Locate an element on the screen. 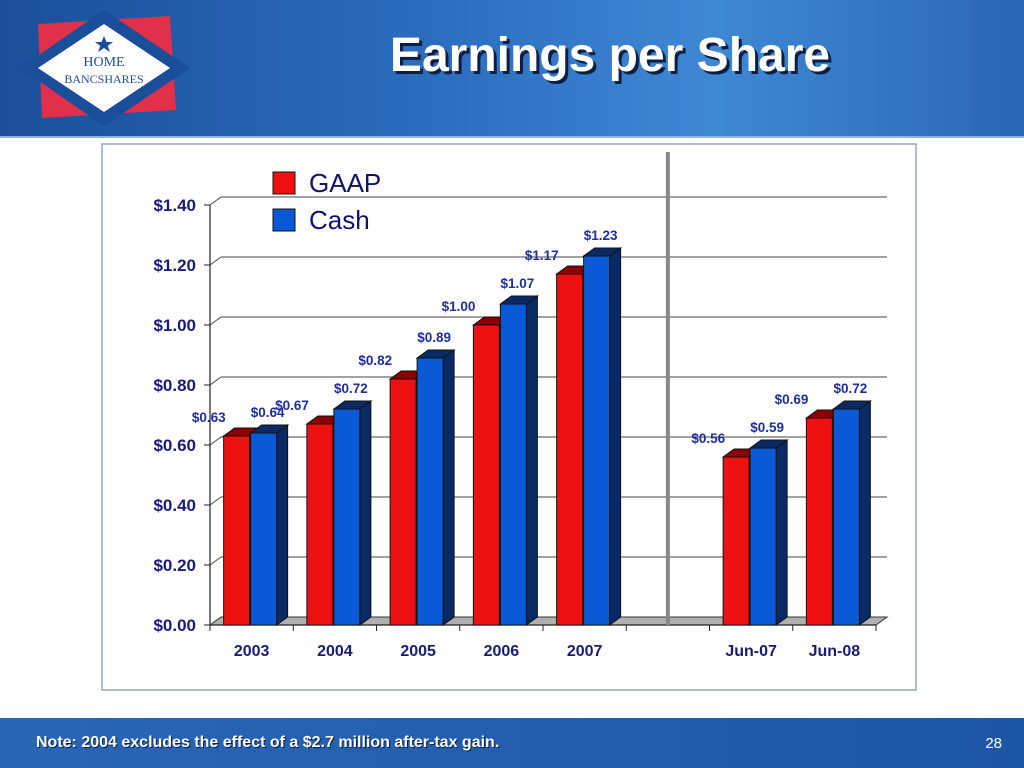 The image size is (1024, 768). logo-text-home: HOME is located at coordinates (103, 62).